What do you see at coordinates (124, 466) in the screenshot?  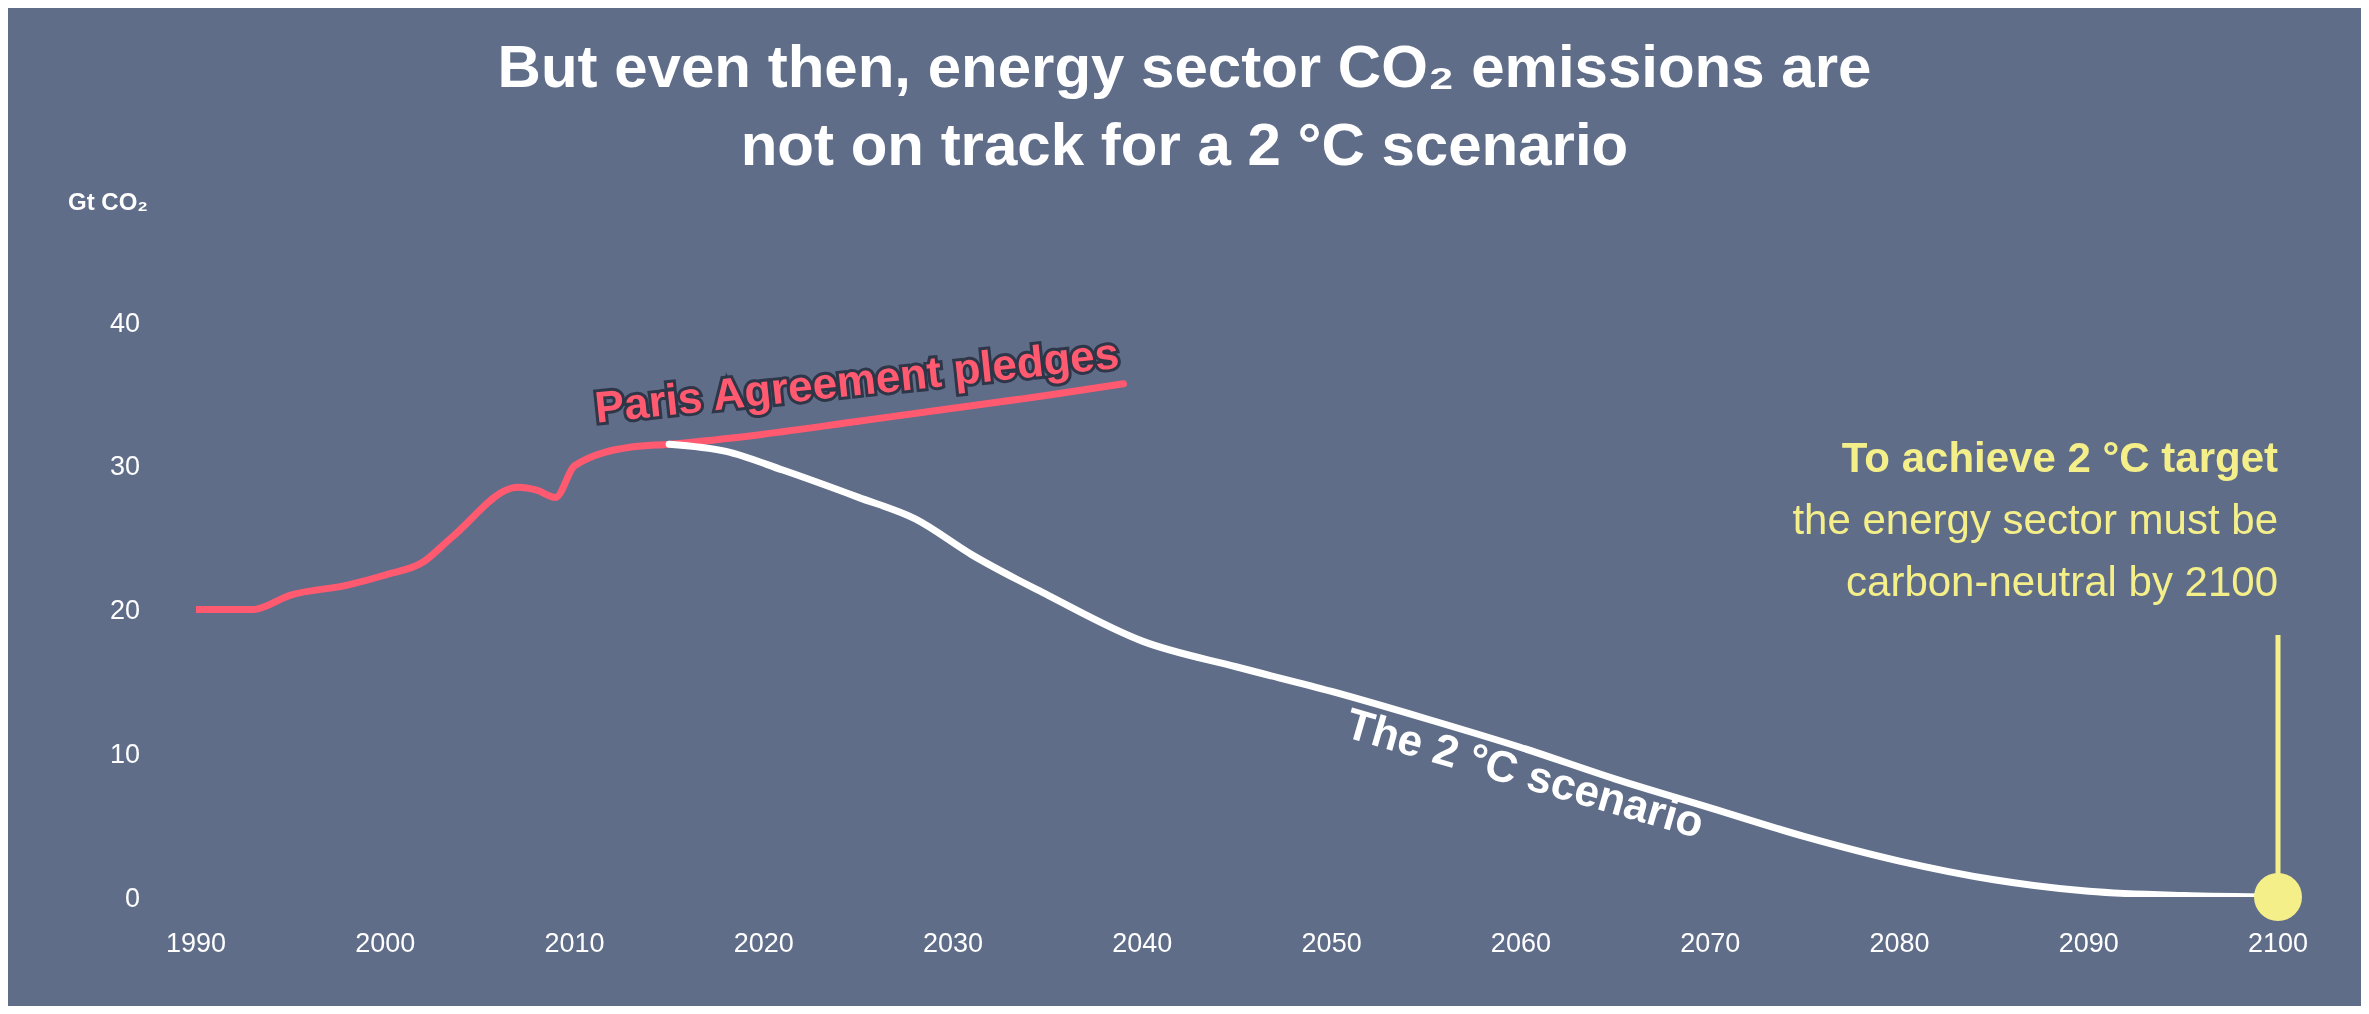 I see `y-tick-label: 30` at bounding box center [124, 466].